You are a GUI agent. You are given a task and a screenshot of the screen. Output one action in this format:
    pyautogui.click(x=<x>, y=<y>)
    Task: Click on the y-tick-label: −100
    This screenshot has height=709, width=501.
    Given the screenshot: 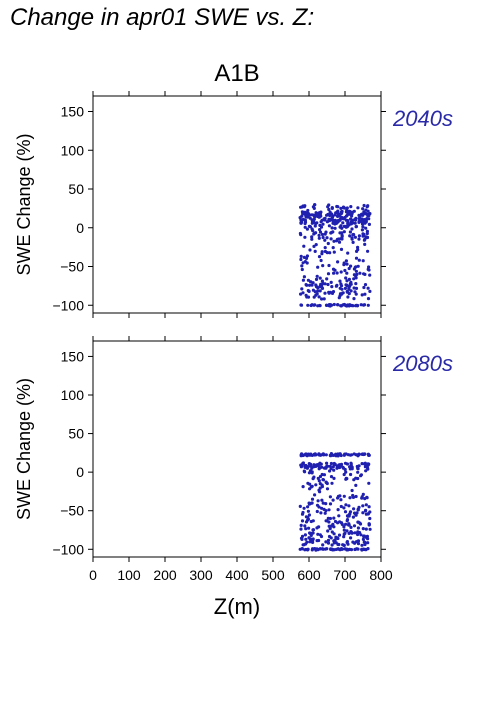 What is the action you would take?
    pyautogui.click(x=68, y=305)
    